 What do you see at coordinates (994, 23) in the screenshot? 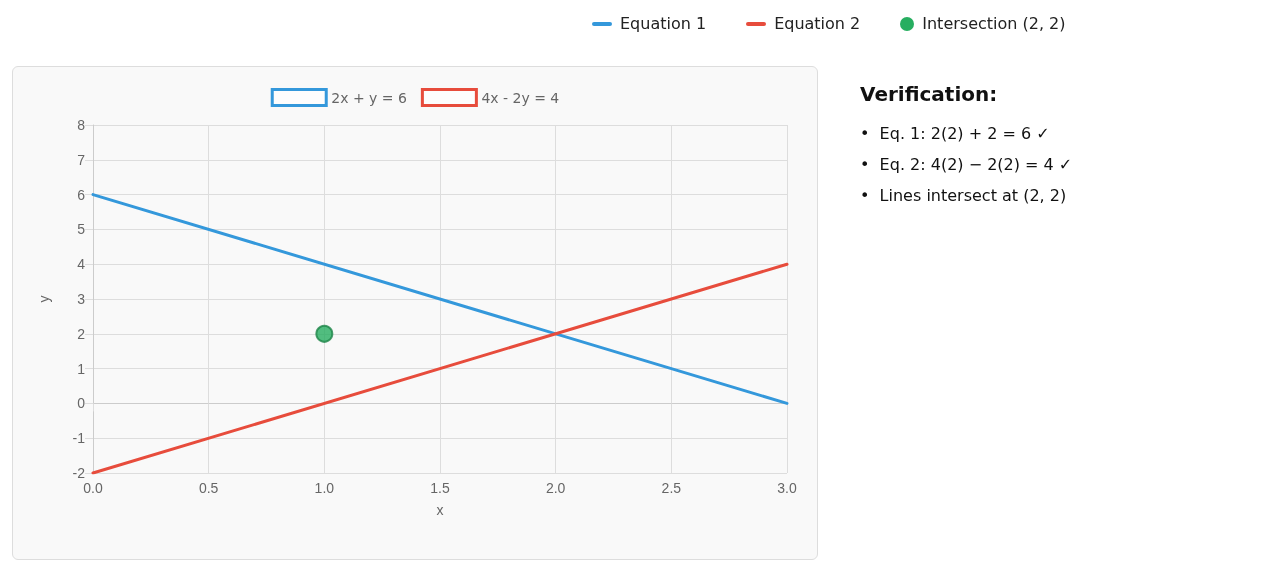
I see `text: Intersection (2, 2)` at bounding box center [994, 23].